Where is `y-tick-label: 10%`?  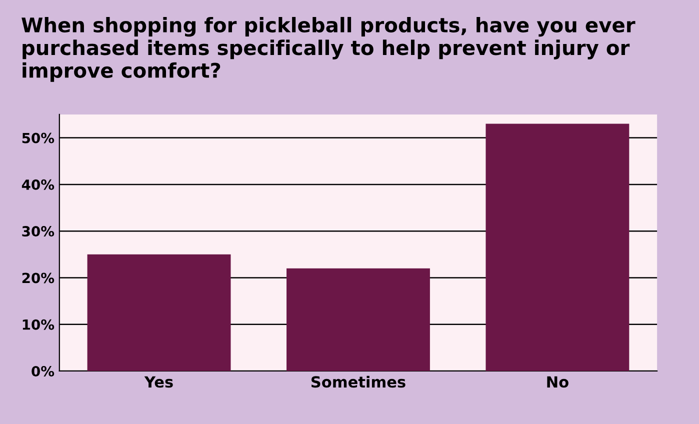 y-tick-label: 10% is located at coordinates (38, 324).